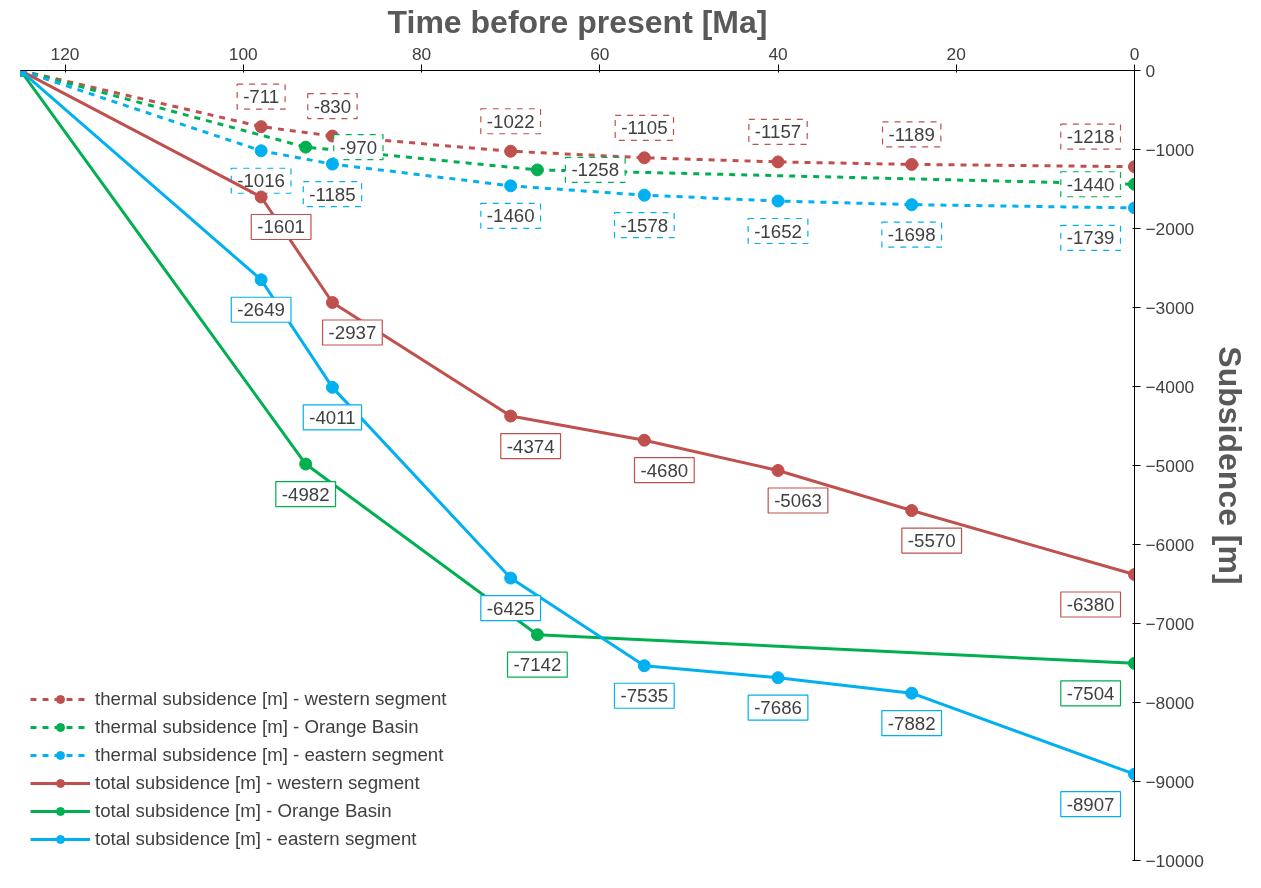 This screenshot has width=1261, height=888. What do you see at coordinates (956, 53) in the screenshot?
I see `x-tick-label: 20` at bounding box center [956, 53].